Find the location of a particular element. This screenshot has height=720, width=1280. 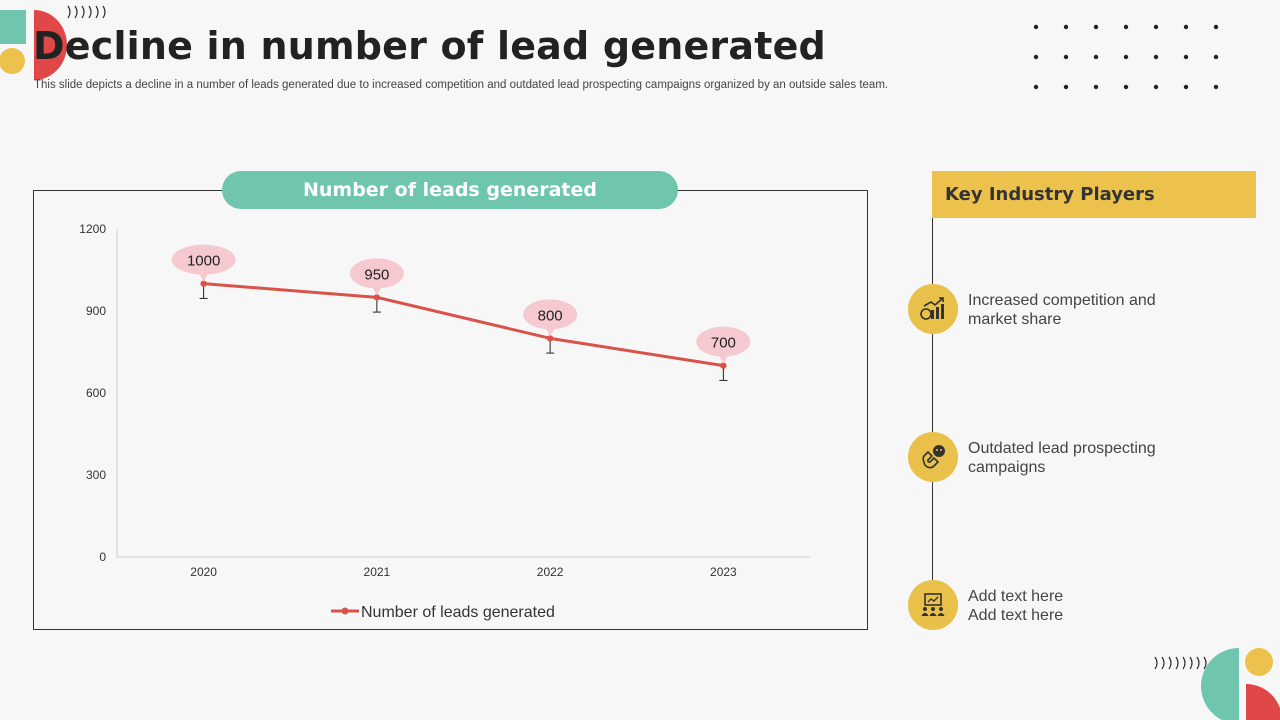

chart-title: Number of leads generated is located at coordinates (450, 190).